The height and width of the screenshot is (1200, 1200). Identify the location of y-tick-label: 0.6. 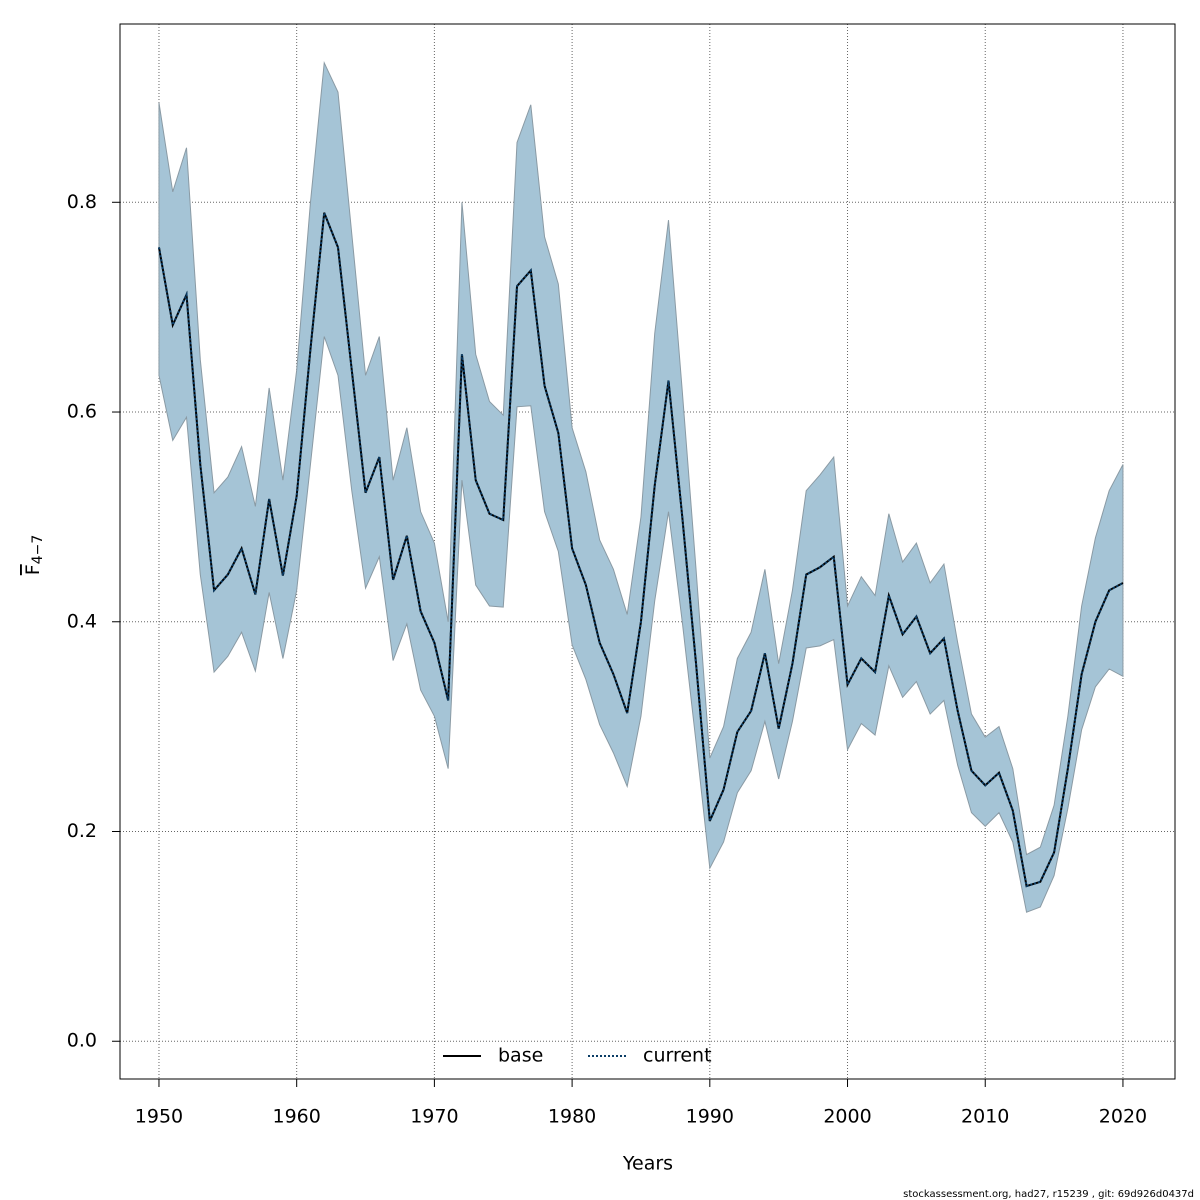
(82, 412).